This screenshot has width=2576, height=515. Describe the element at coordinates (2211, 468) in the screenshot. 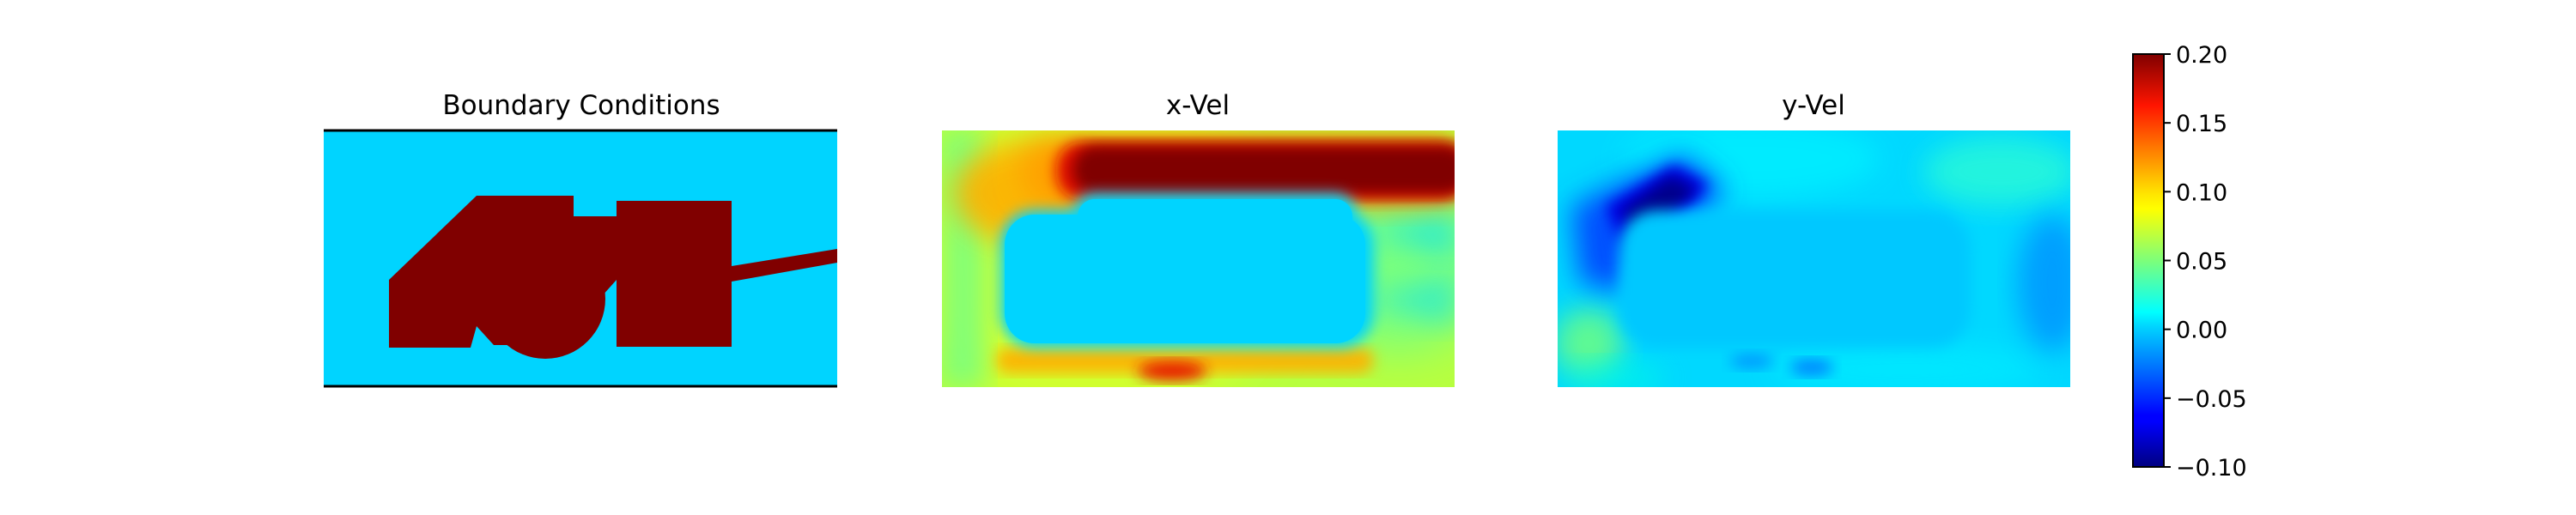

I see `colorbar-tick-label: −0.10` at that location.